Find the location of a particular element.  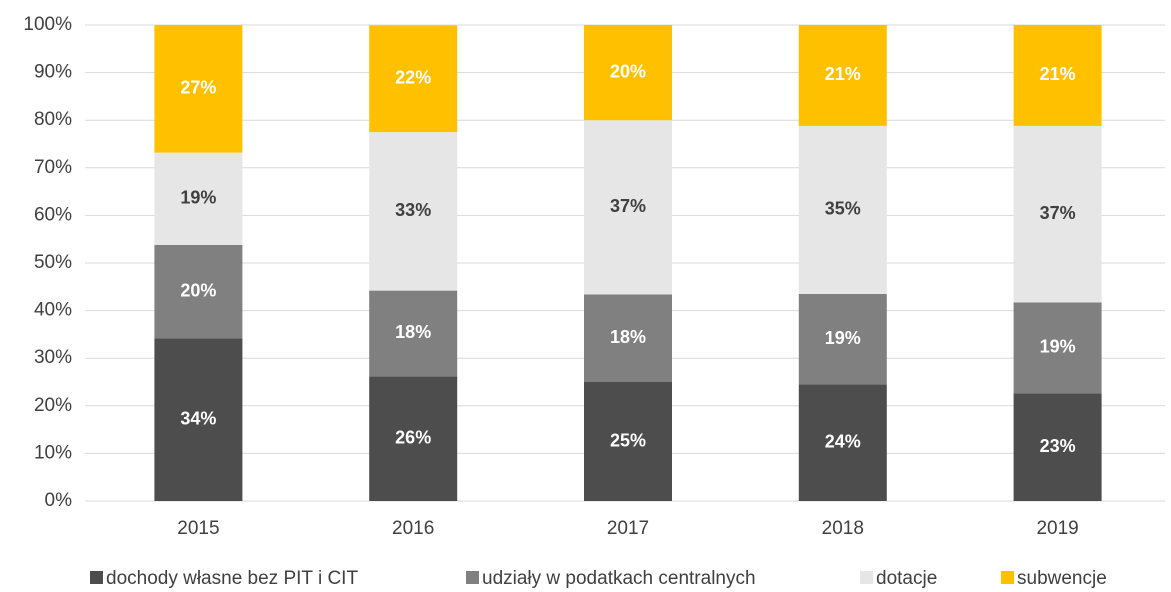

data-label: 27% is located at coordinates (198, 88).